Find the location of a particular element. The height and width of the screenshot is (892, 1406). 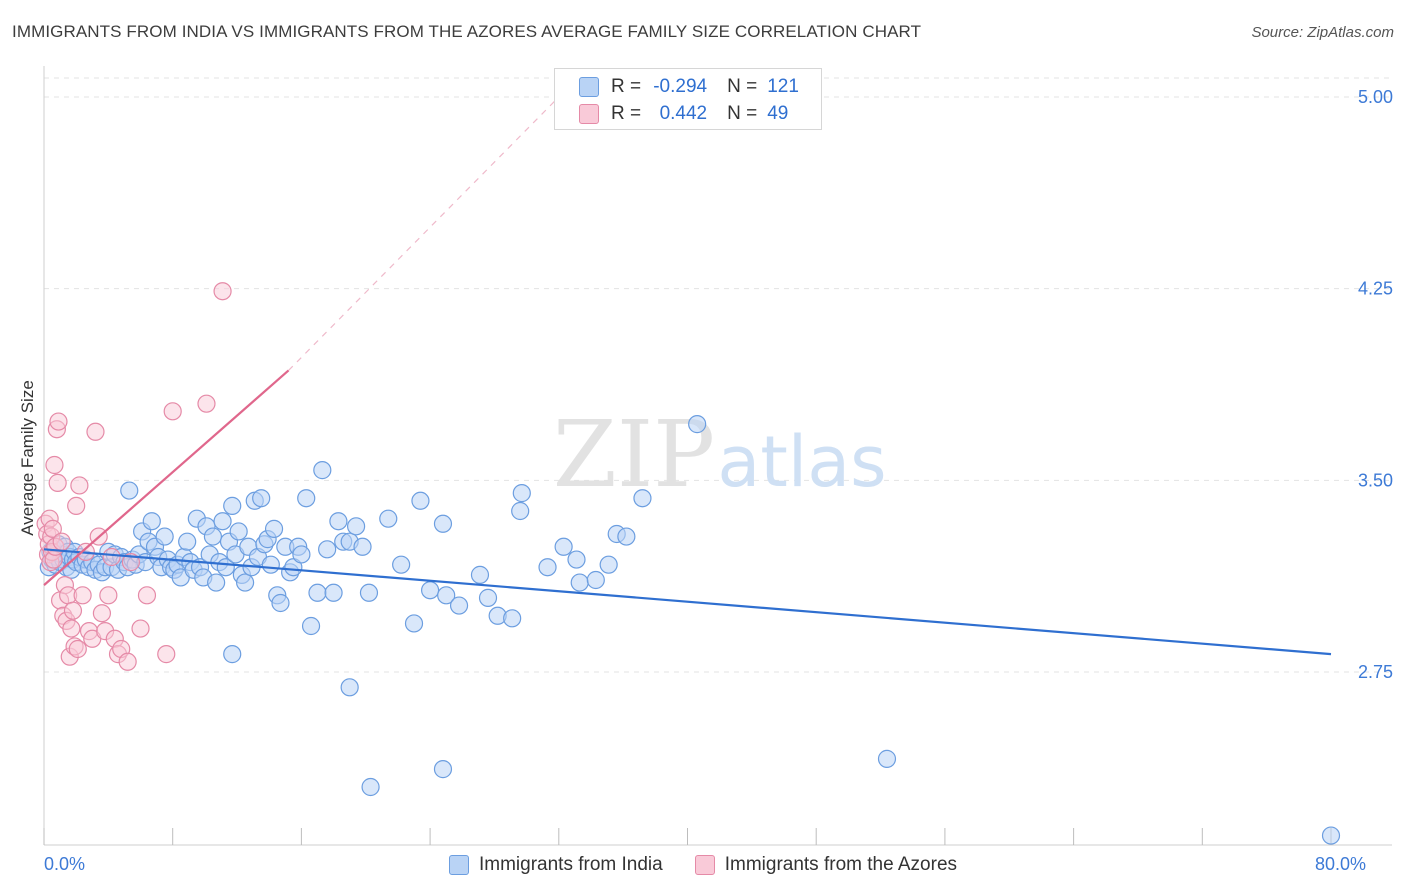

legend-item-azores: Immigrants from the Azores is located at coordinates (825, 865).